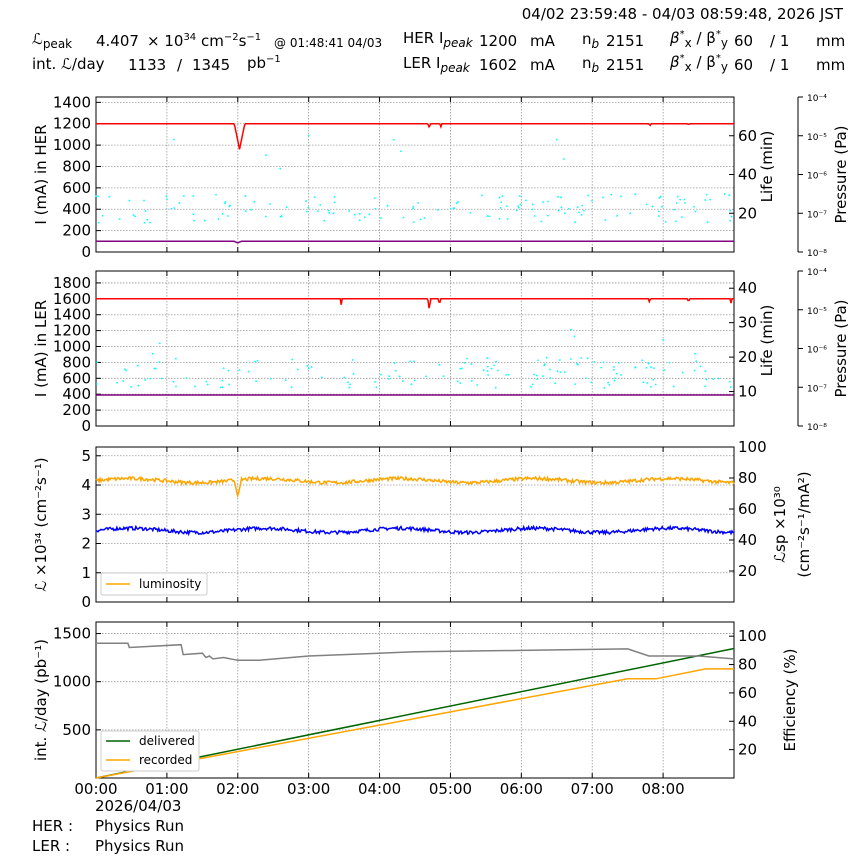 This screenshot has height=864, width=864. Describe the element at coordinates (817, 389) in the screenshot. I see `y3-tick-label: 10⁻⁷` at that location.